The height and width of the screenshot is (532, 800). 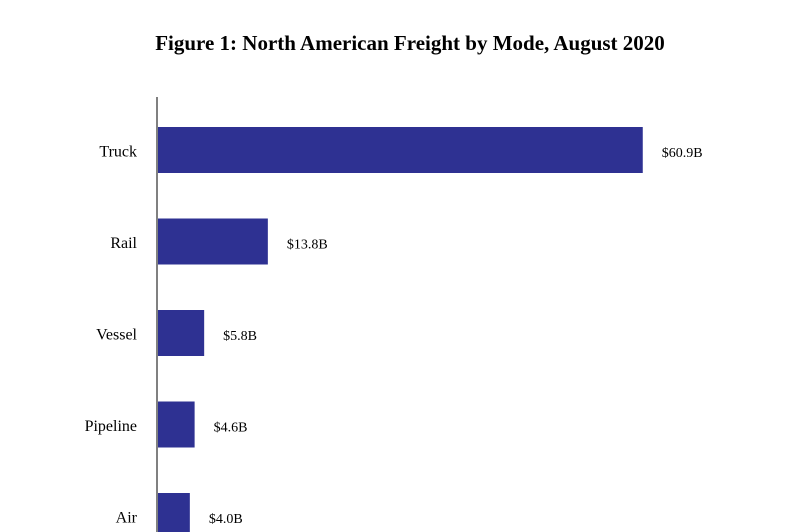 What do you see at coordinates (226, 519) in the screenshot?
I see `value-label: $4.0B` at bounding box center [226, 519].